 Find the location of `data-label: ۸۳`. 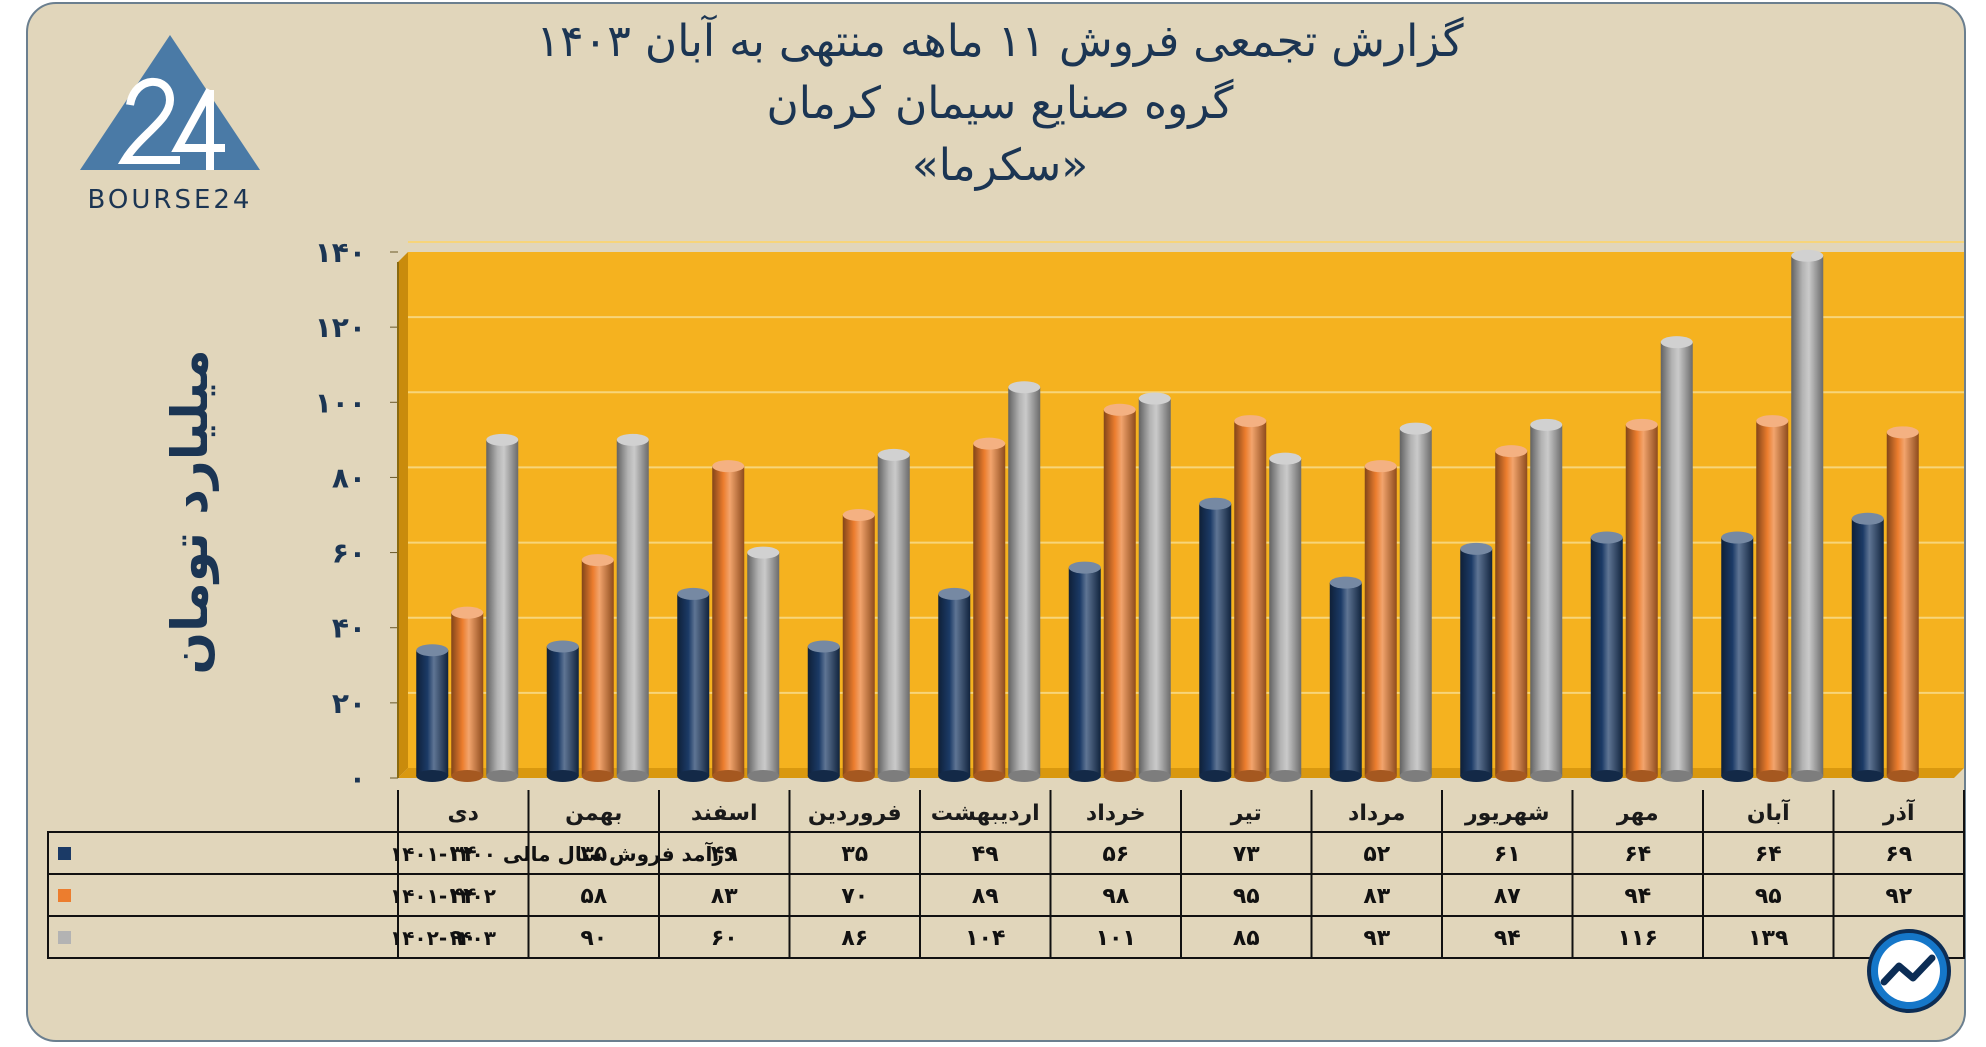

data-label: ۸۳ is located at coordinates (1376, 896).